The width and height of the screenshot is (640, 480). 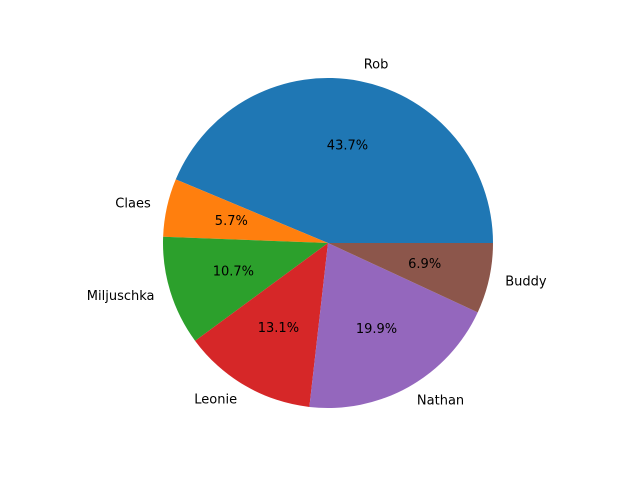 I want to click on pie-slice-buddy, so click(x=410, y=278).